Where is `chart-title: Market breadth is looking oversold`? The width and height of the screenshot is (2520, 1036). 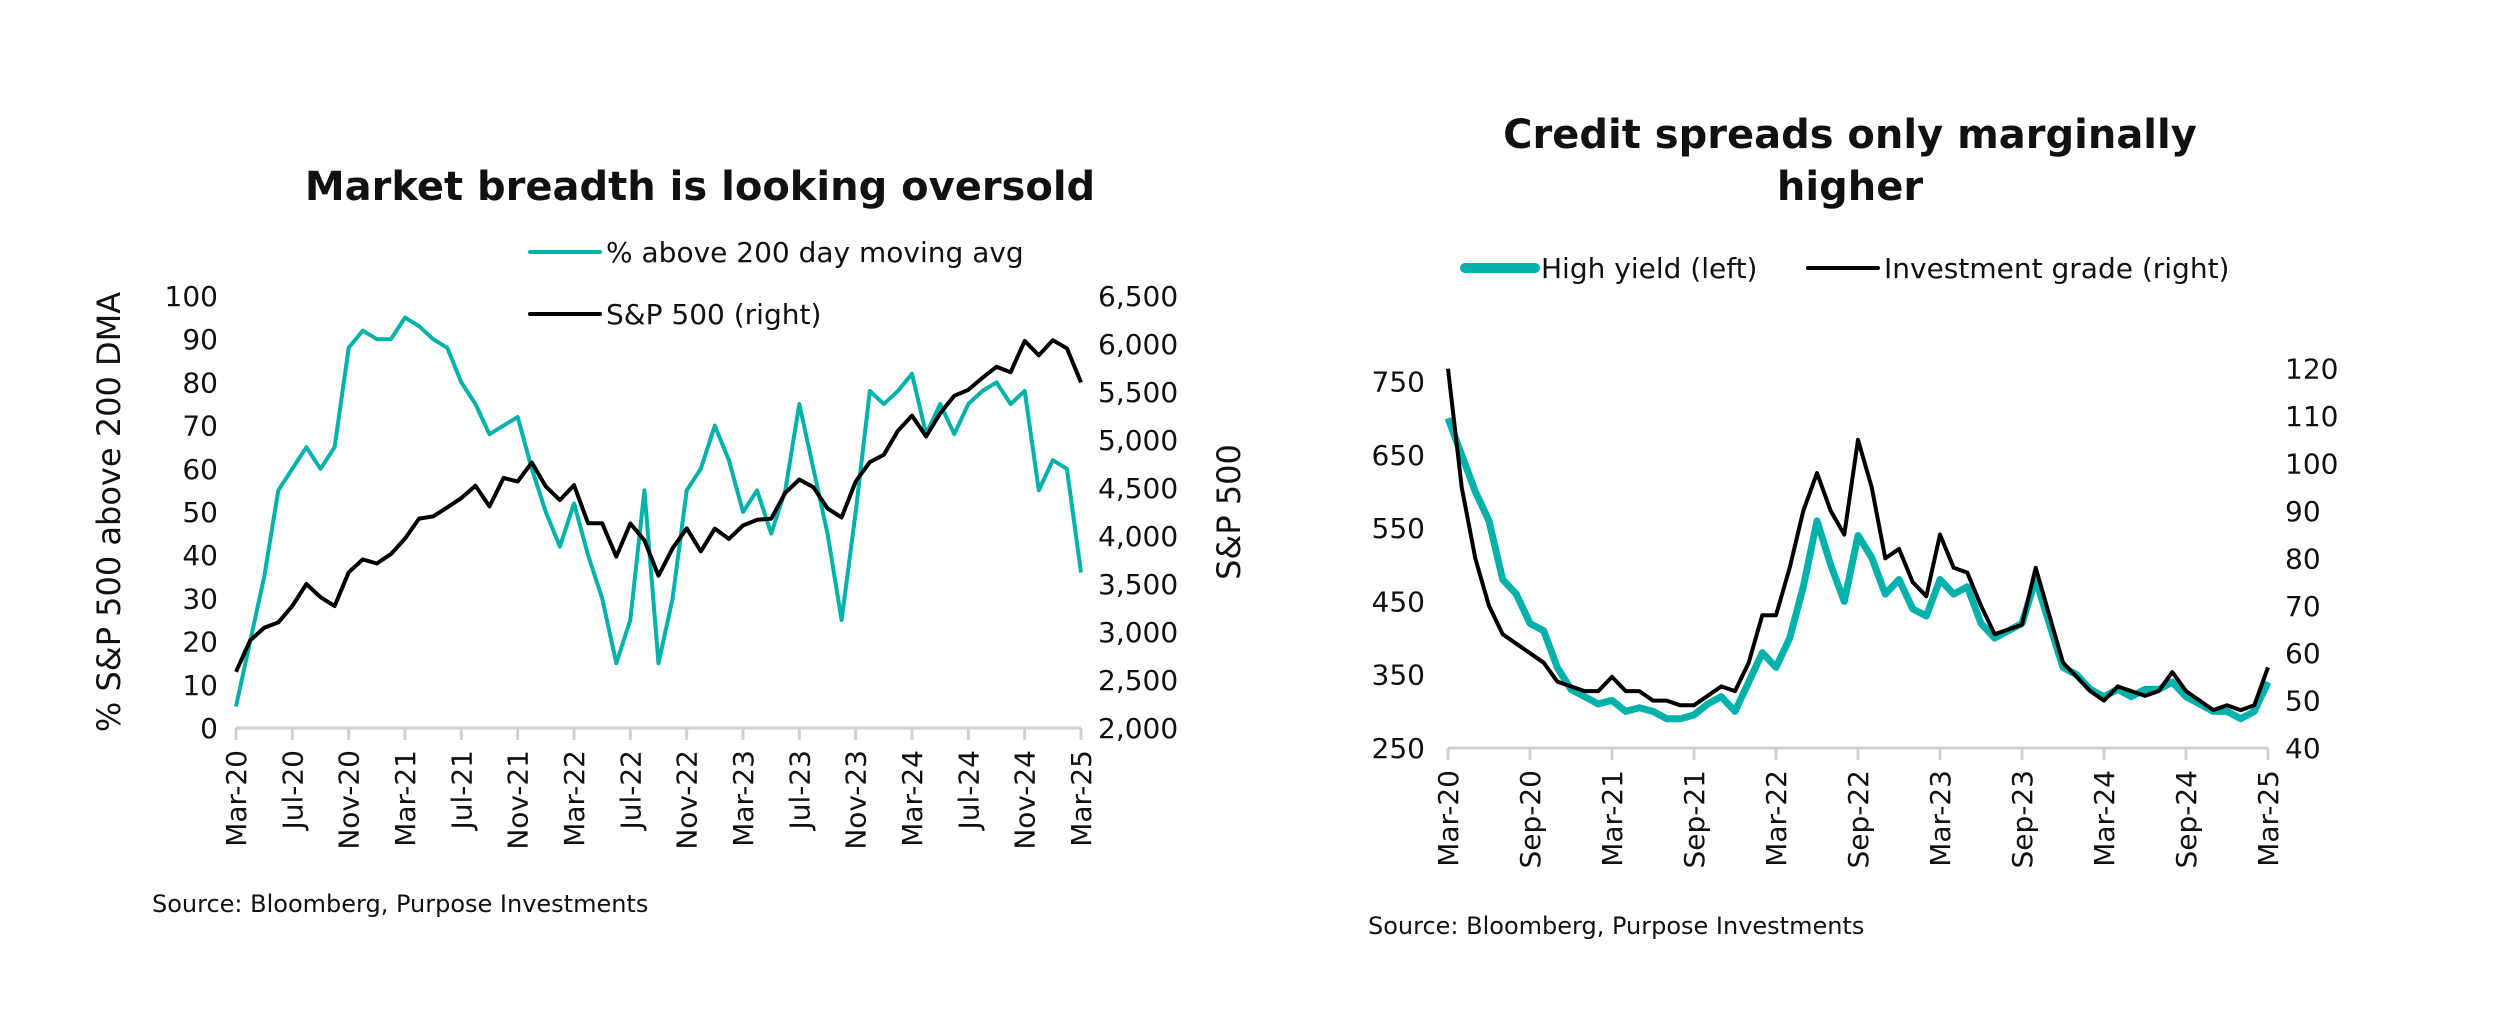
chart-title: Market breadth is looking oversold is located at coordinates (700, 187).